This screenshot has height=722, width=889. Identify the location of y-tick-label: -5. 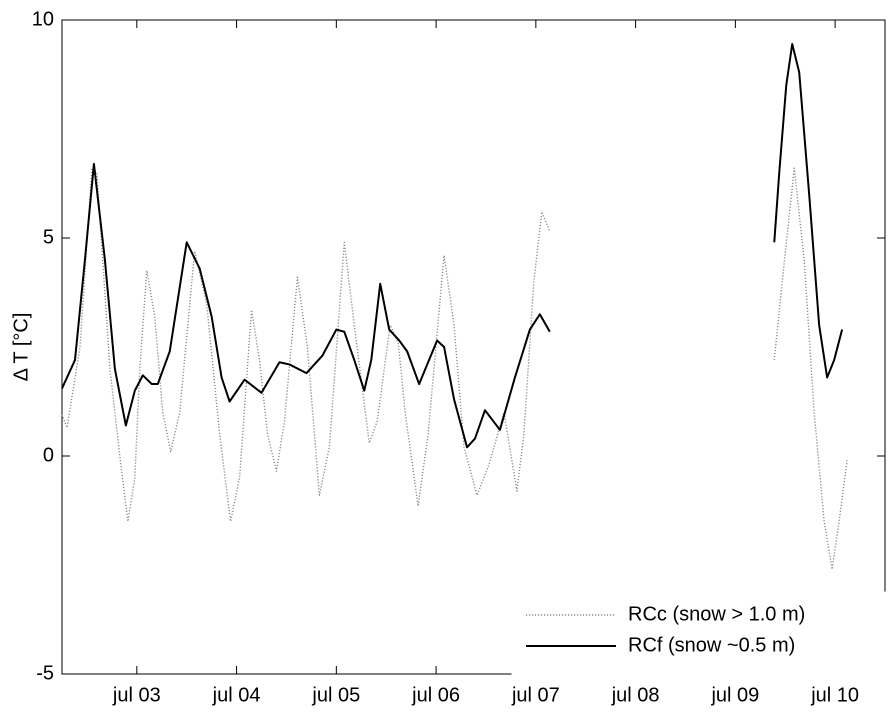
(45, 673).